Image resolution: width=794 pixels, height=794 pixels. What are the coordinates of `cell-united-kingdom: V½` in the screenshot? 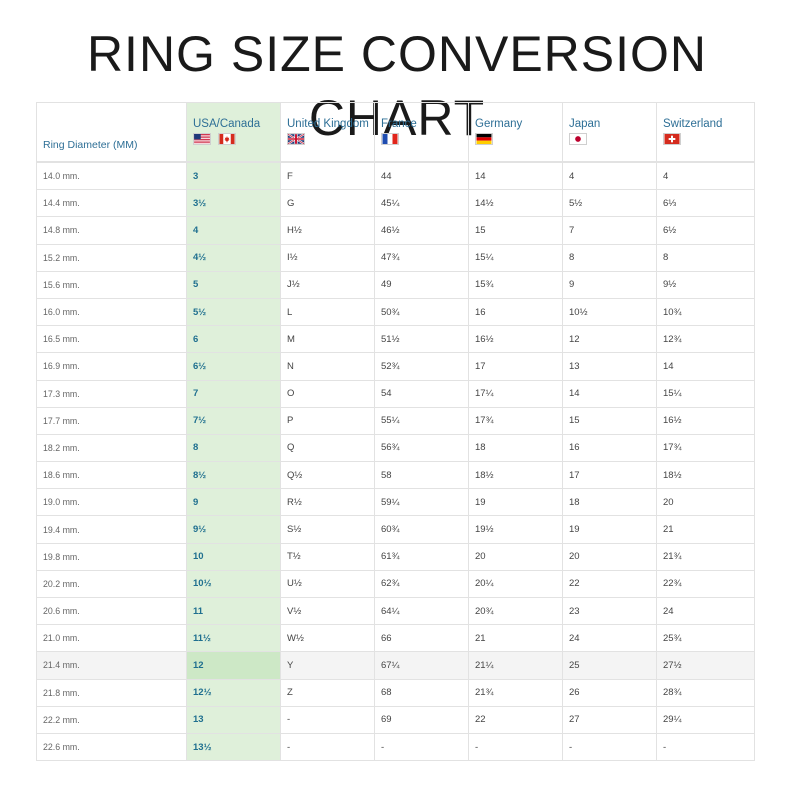 It's located at (327, 611).